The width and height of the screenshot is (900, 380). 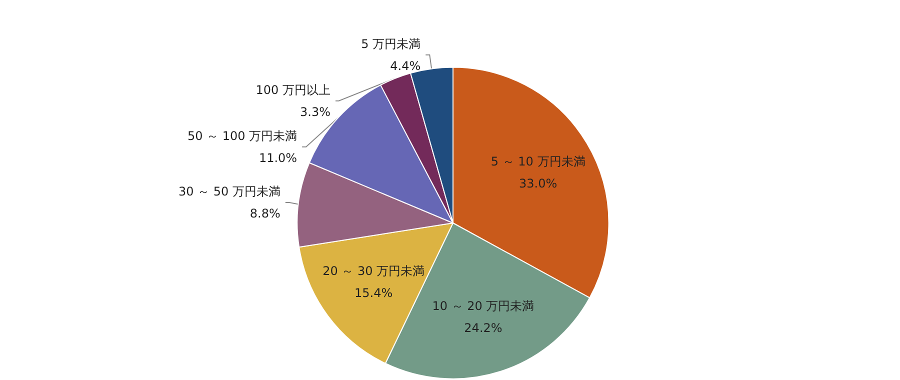 I want to click on slice-label: 5 ～ 10 万円未満, so click(x=538, y=161).